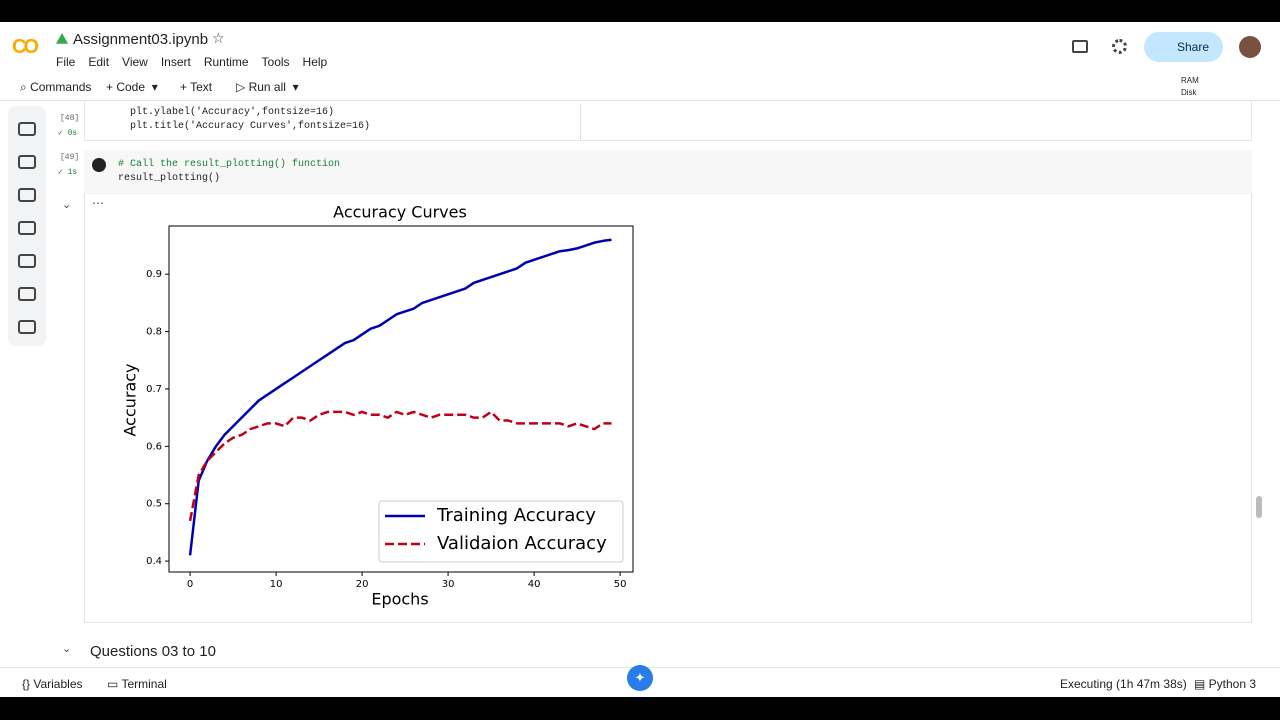 This screenshot has height=720, width=1280. Describe the element at coordinates (516, 515) in the screenshot. I see `legend-label: Training Accuracy` at that location.